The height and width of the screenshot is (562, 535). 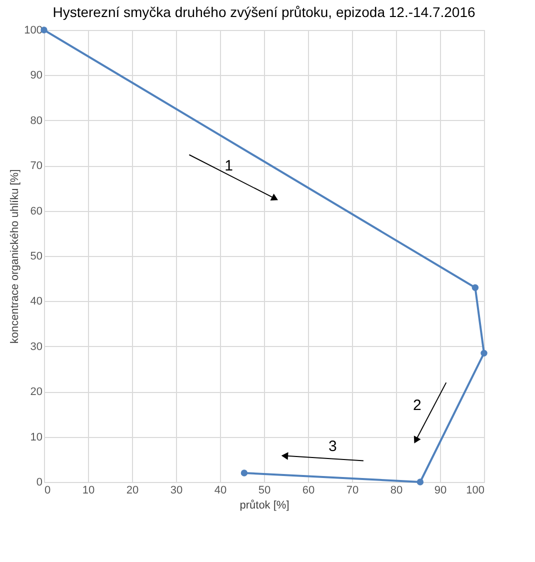 I want to click on x-tick-label: 60, so click(x=308, y=490).